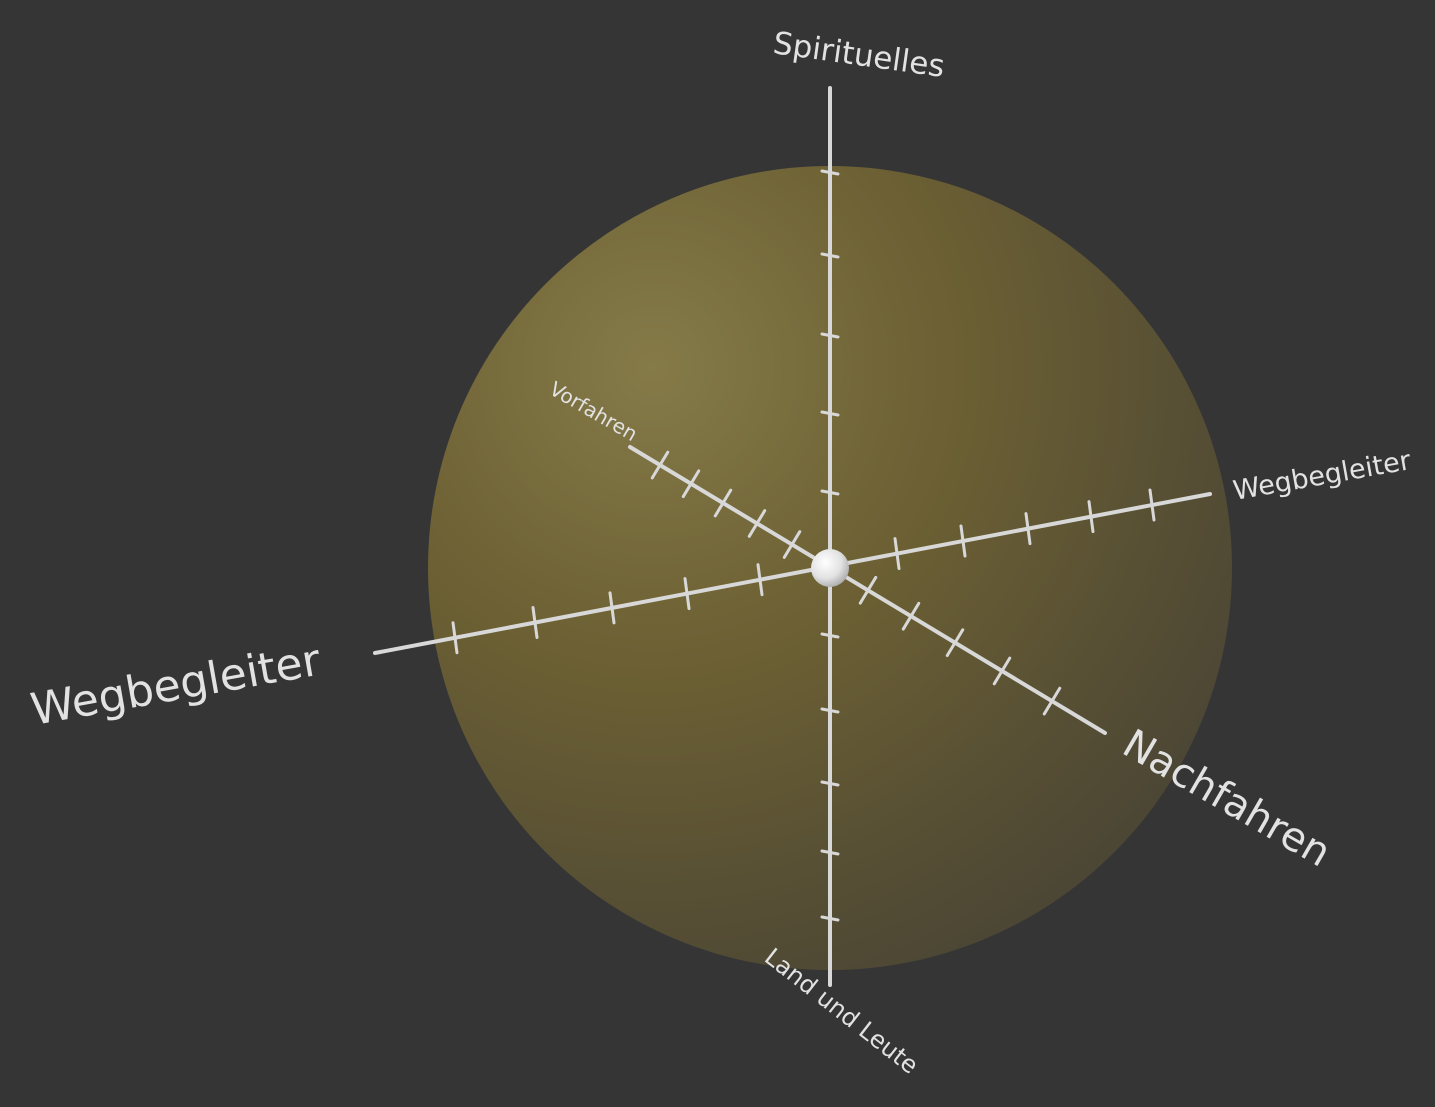 This screenshot has height=1107, width=1435. What do you see at coordinates (792, 573) in the screenshot?
I see `horizontal-axis` at bounding box center [792, 573].